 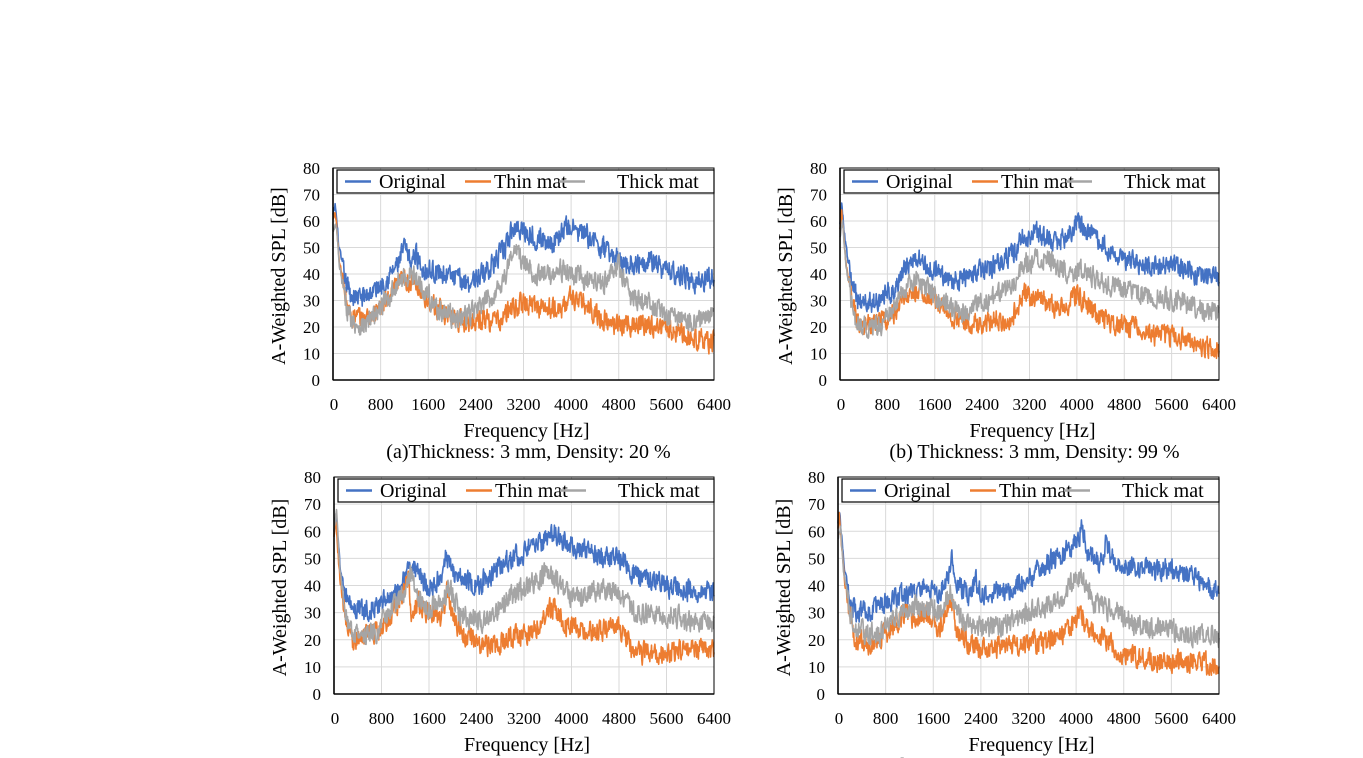 I want to click on chart-caption: (a)Thickness: 3 mm, Density: 20 %, so click(x=528, y=452).